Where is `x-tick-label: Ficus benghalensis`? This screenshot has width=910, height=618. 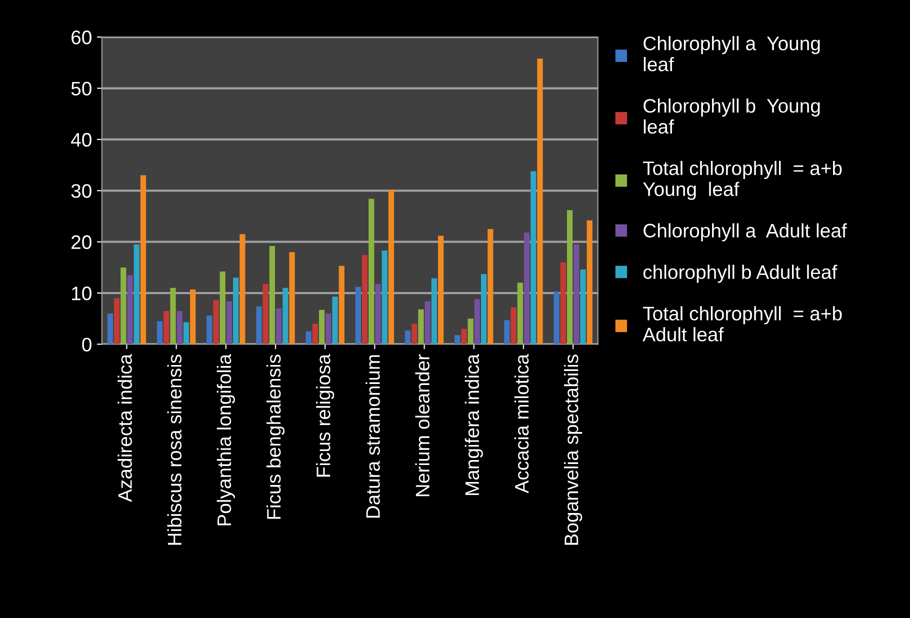 x-tick-label: Ficus benghalensis is located at coordinates (275, 436).